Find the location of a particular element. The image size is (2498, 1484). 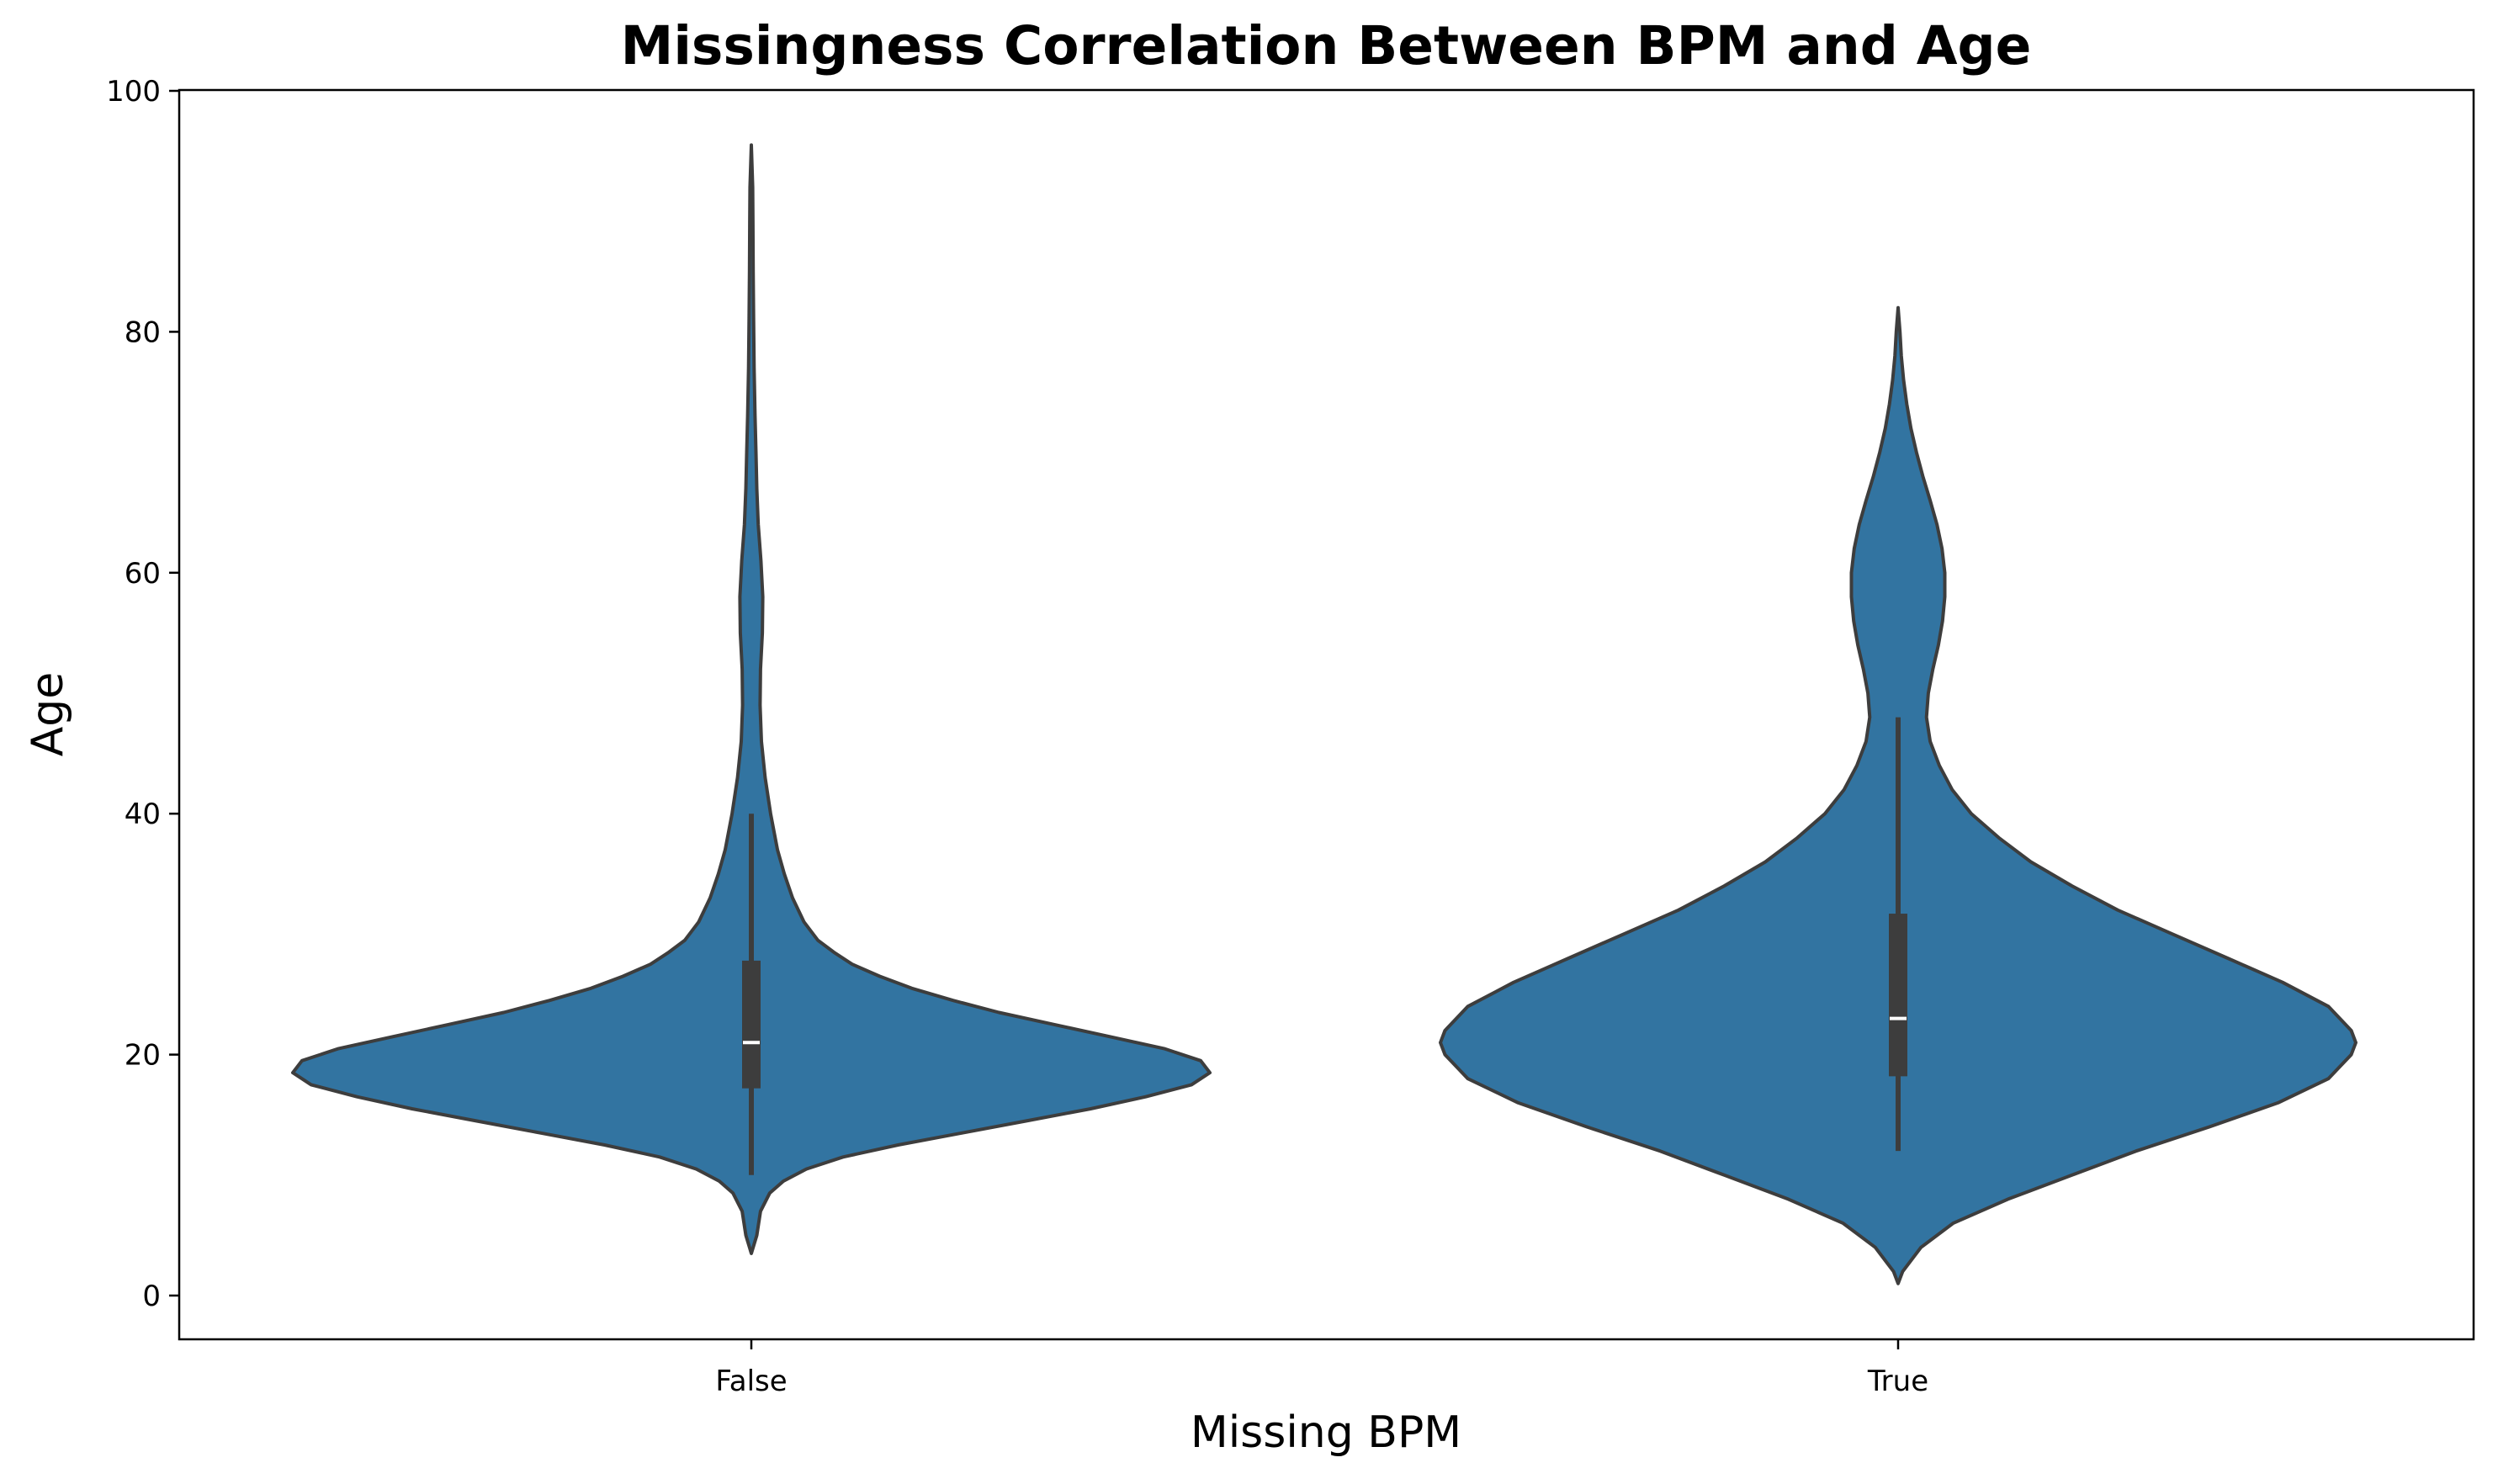

x-axis-label: Missing BPM is located at coordinates (1326, 1432).